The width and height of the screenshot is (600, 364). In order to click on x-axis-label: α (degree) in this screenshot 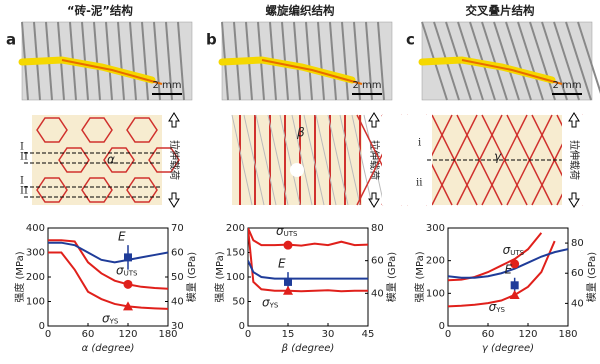, I will do `click(108, 348)`.